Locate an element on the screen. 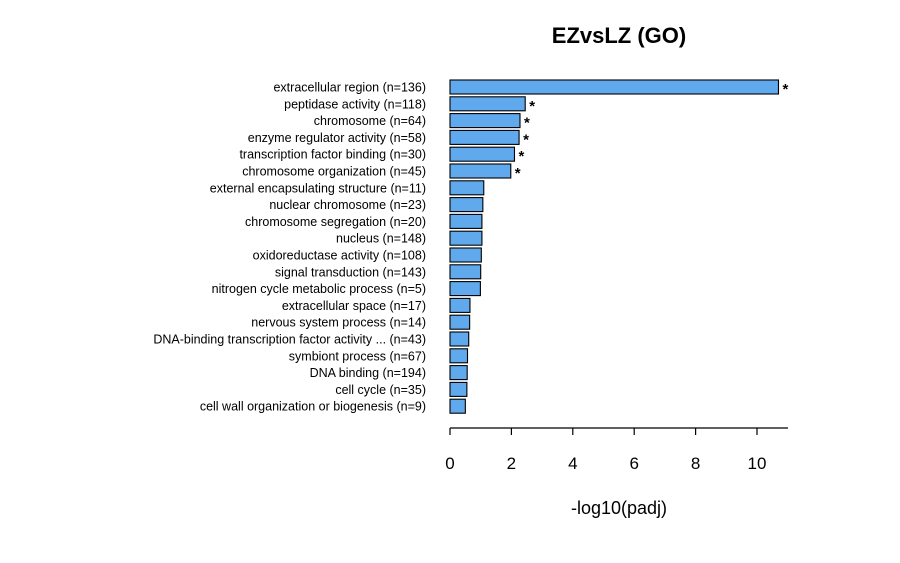 Image resolution: width=900 pixels, height=563 pixels. category-label: symbiont process (n=67) is located at coordinates (357, 356).